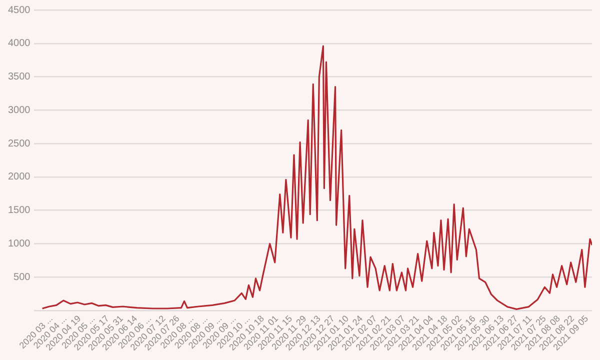 Image resolution: width=600 pixels, height=360 pixels. What do you see at coordinates (19, 210) in the screenshot?
I see `y-tick-label: 1500` at bounding box center [19, 210].